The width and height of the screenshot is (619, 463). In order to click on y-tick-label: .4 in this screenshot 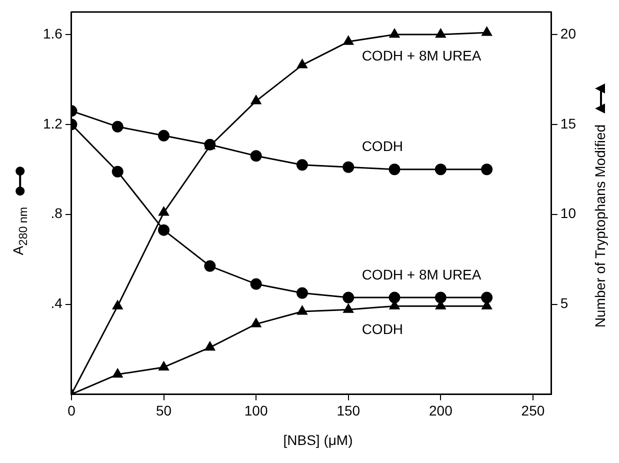, I will do `click(56, 303)`.